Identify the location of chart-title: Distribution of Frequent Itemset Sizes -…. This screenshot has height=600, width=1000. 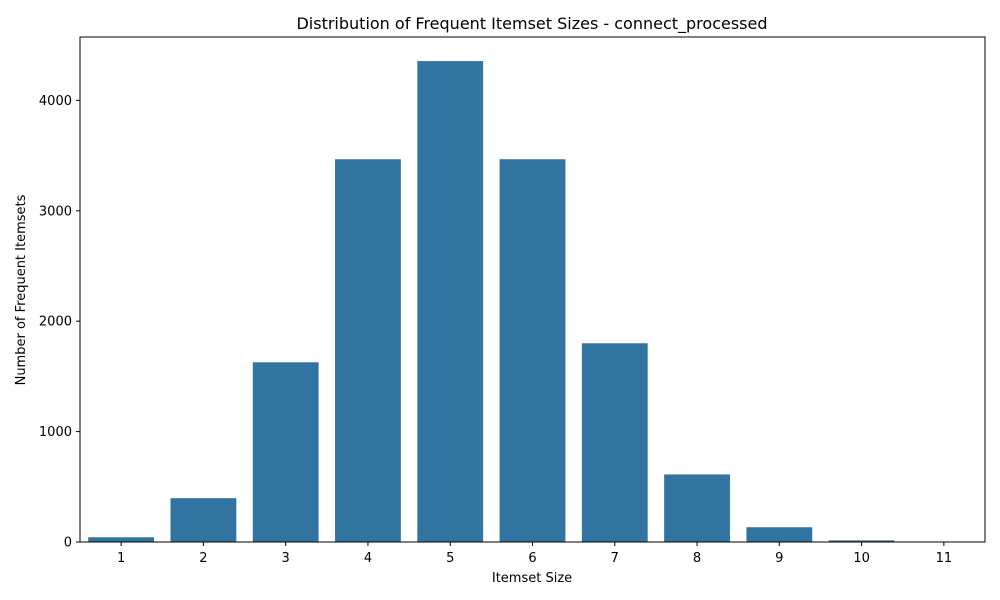
(531, 24).